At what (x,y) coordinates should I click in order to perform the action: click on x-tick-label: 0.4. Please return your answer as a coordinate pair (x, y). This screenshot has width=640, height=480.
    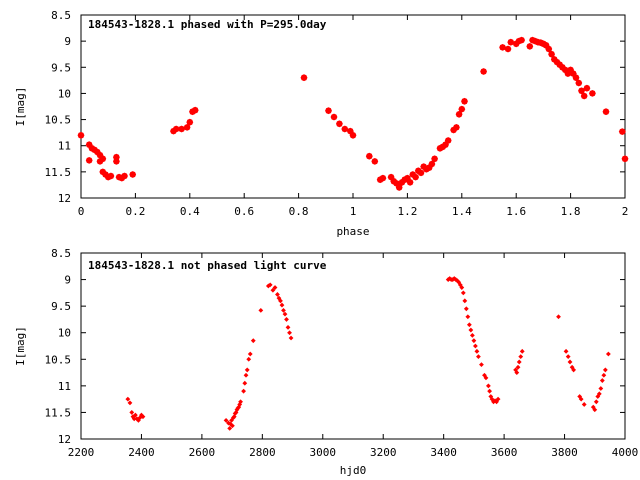
    Looking at the image, I should click on (190, 211).